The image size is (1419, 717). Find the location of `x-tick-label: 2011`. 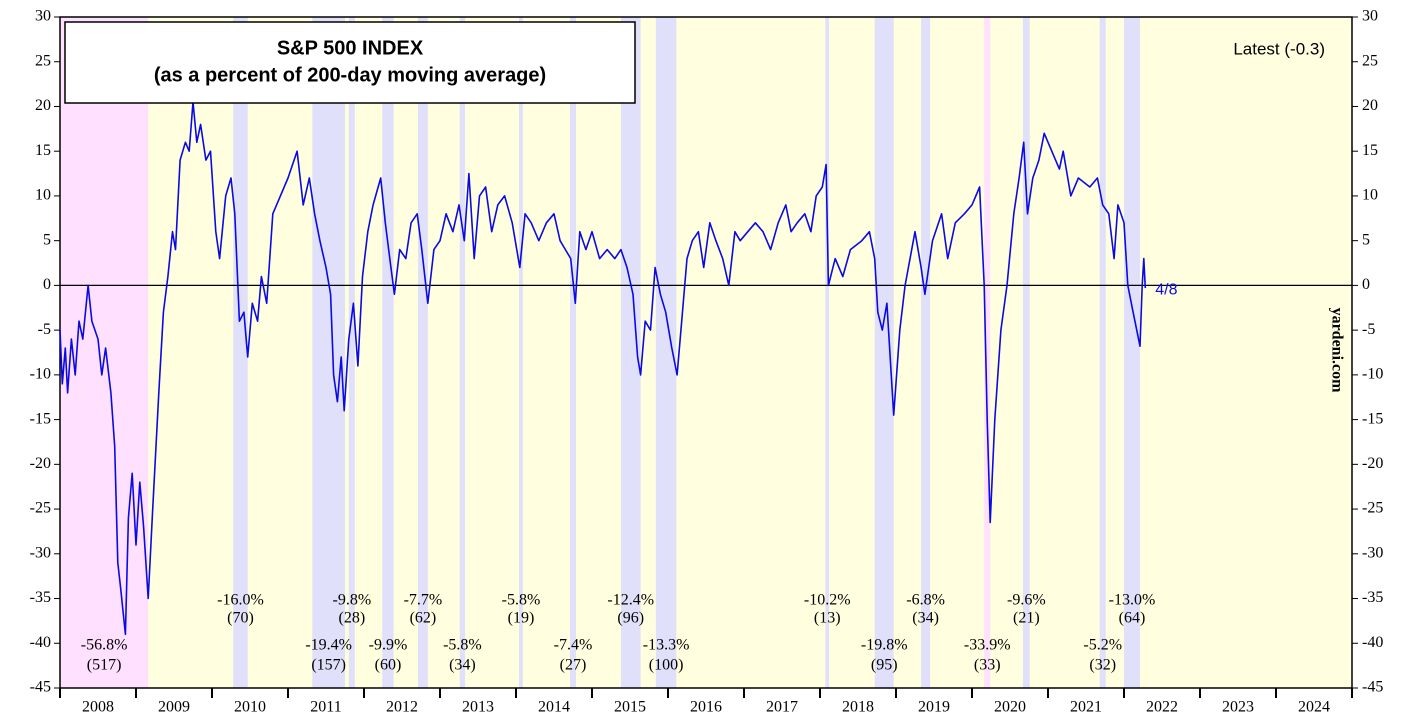

x-tick-label: 2011 is located at coordinates (325, 707).